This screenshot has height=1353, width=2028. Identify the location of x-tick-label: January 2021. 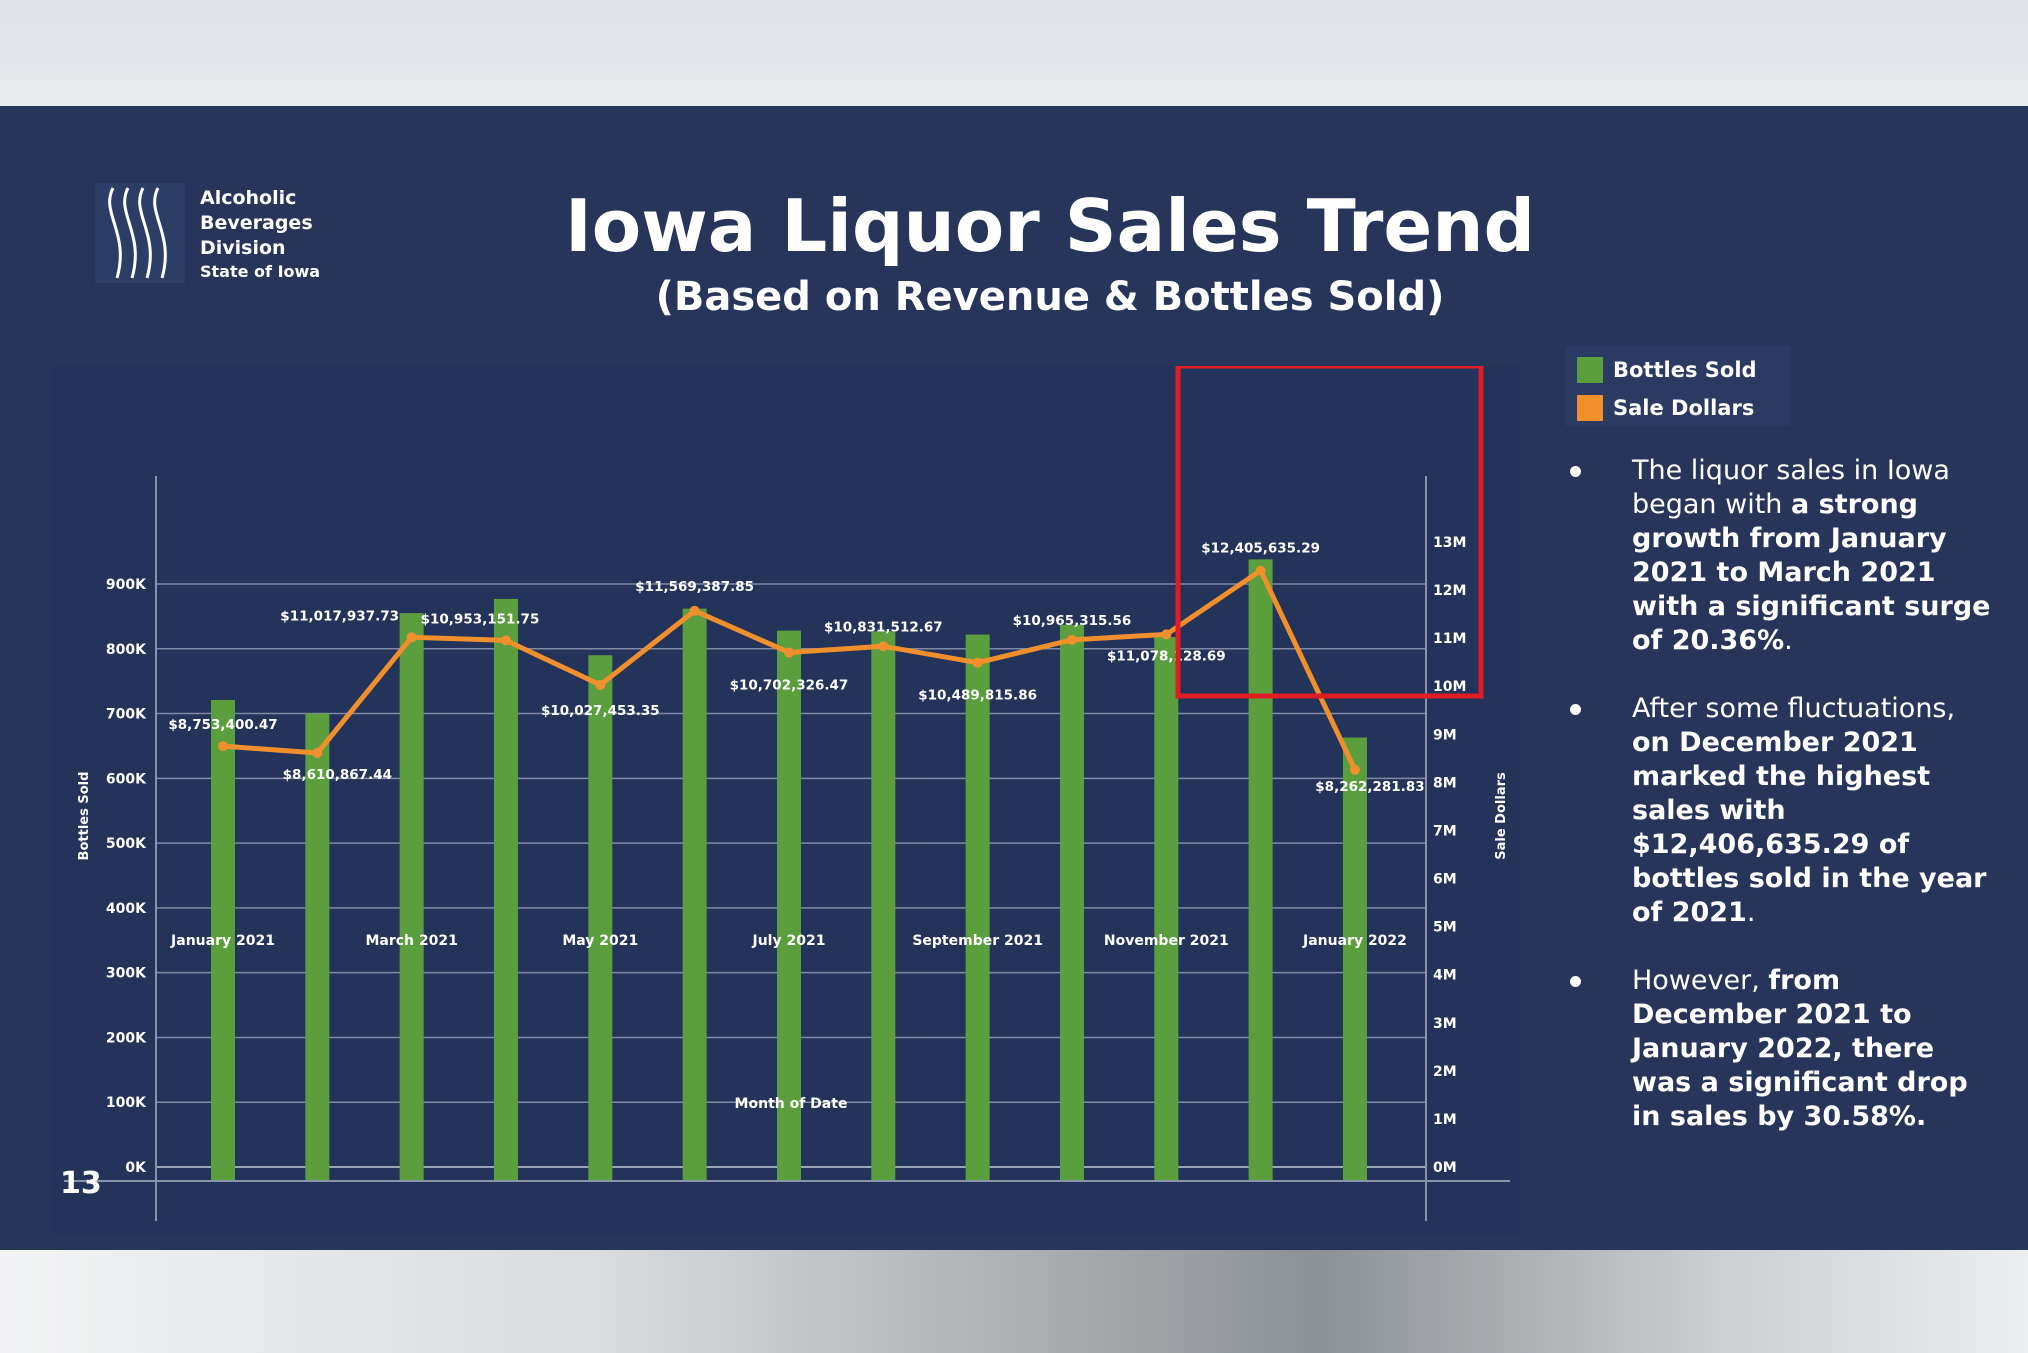
(222, 941).